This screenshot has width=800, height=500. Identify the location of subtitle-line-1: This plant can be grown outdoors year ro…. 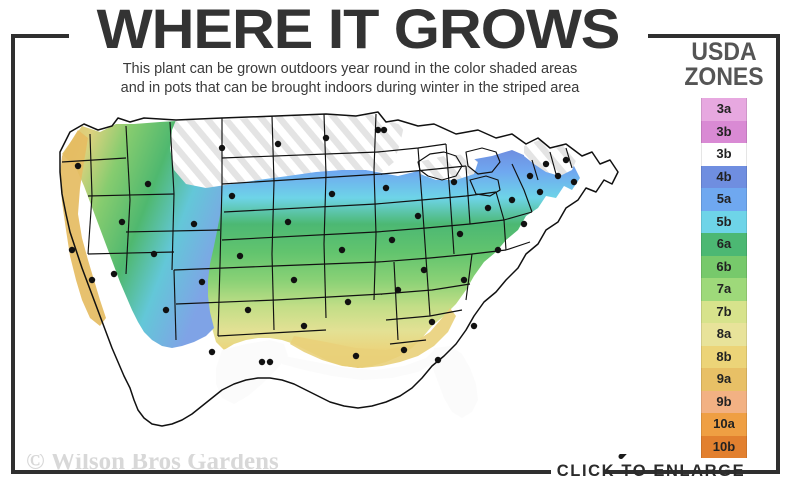
(350, 69).